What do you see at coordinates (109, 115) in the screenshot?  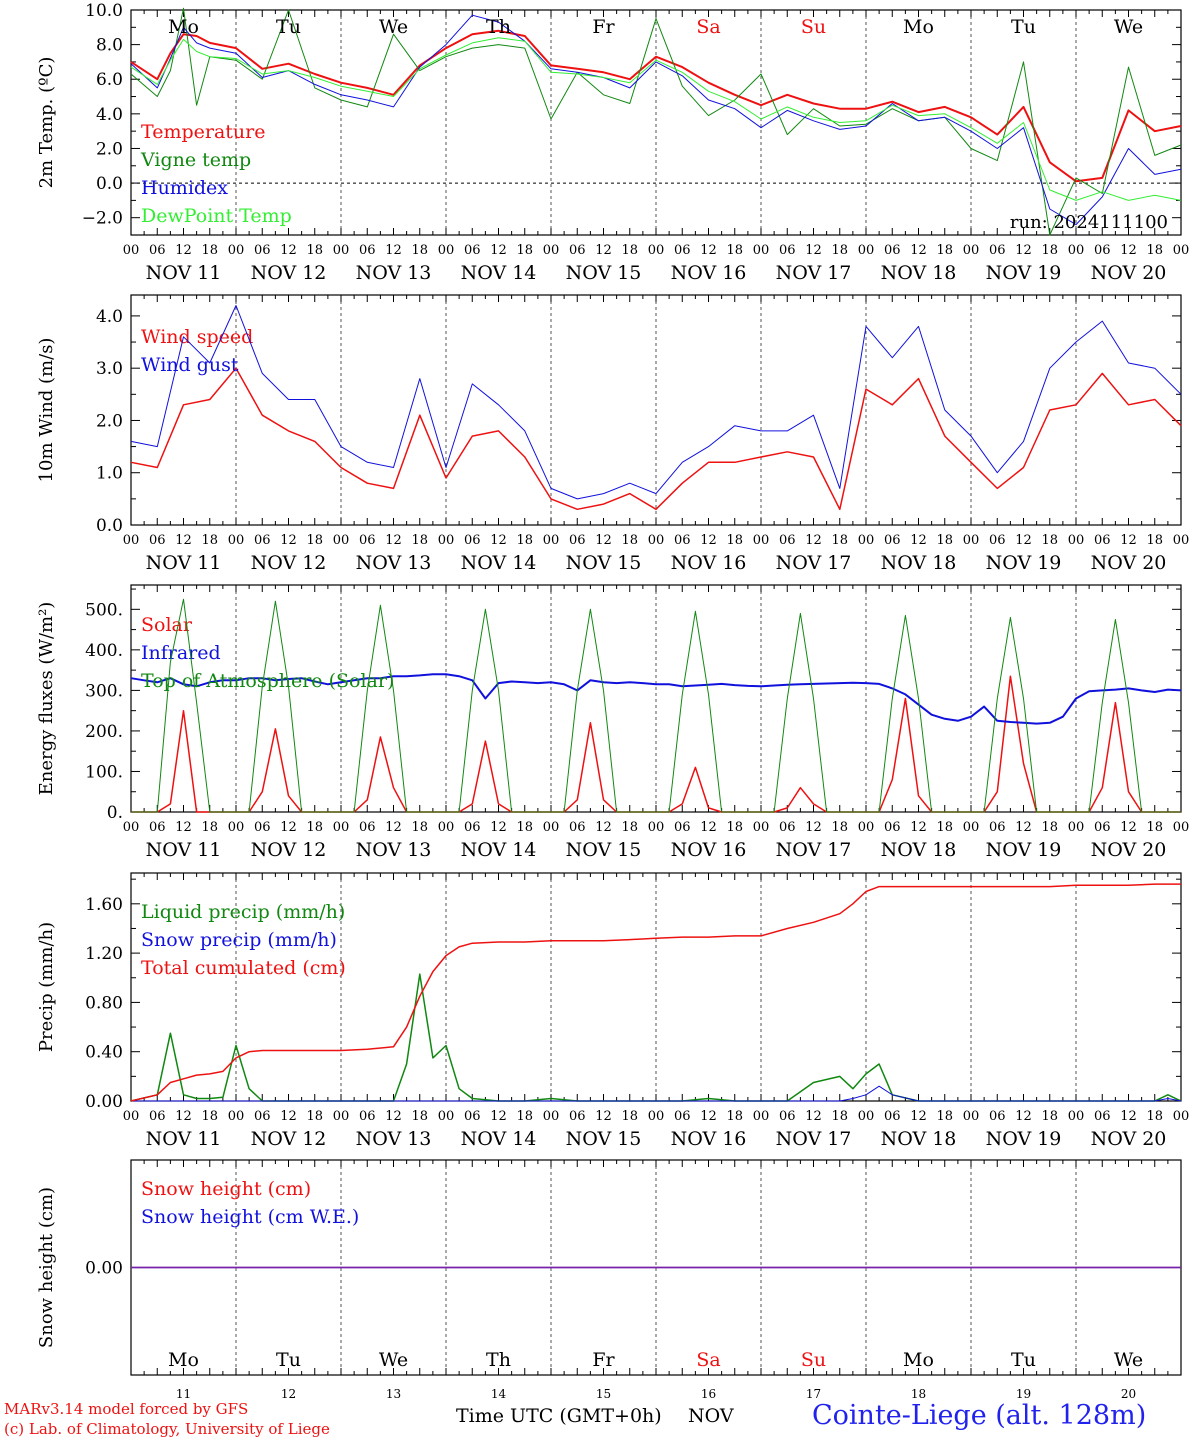 I see `y-tick-label: 4.0` at bounding box center [109, 115].